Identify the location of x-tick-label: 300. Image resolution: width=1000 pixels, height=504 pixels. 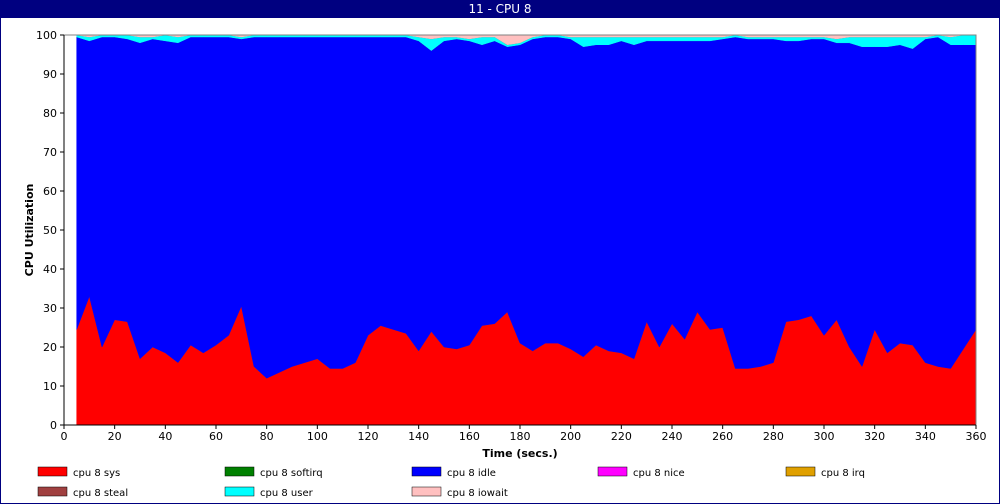
(824, 436).